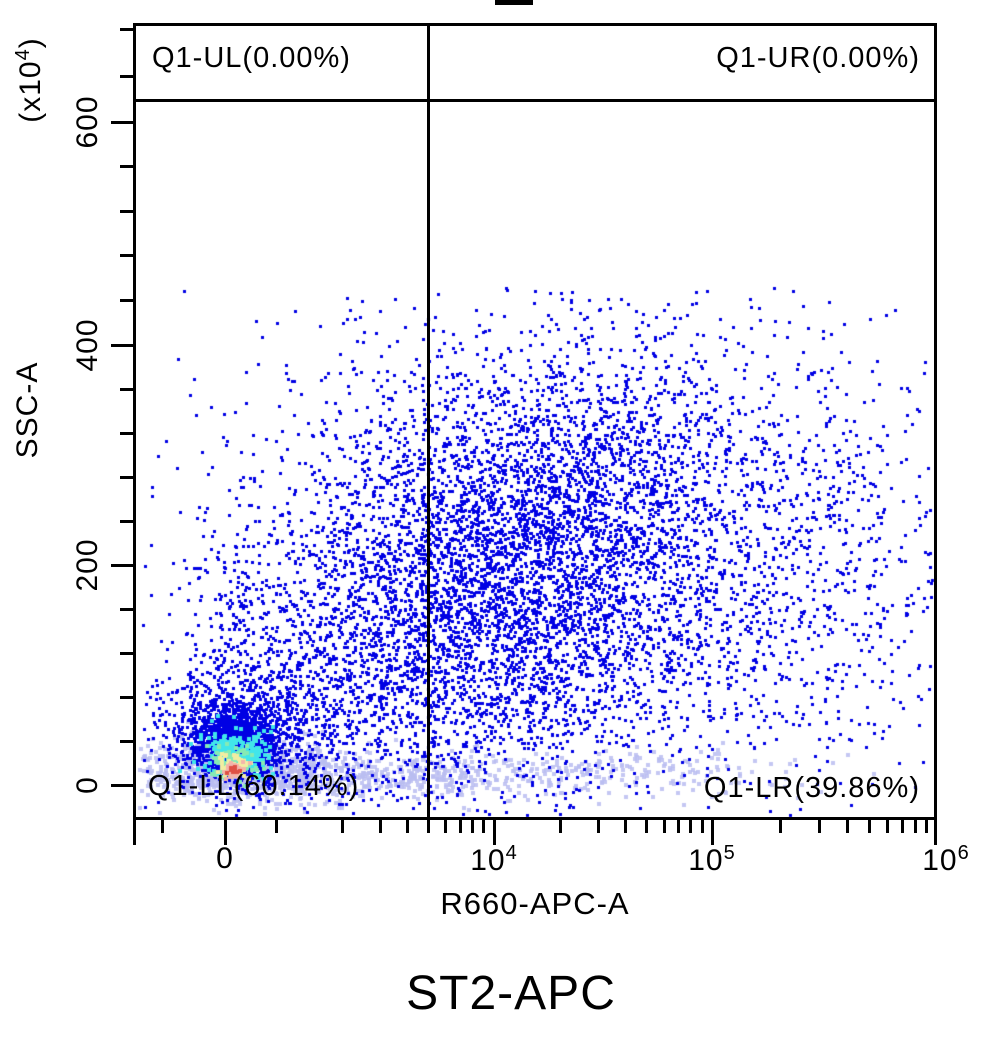 The width and height of the screenshot is (991, 1047). Describe the element at coordinates (87, 122) in the screenshot. I see `y-tick-label: 600` at that location.